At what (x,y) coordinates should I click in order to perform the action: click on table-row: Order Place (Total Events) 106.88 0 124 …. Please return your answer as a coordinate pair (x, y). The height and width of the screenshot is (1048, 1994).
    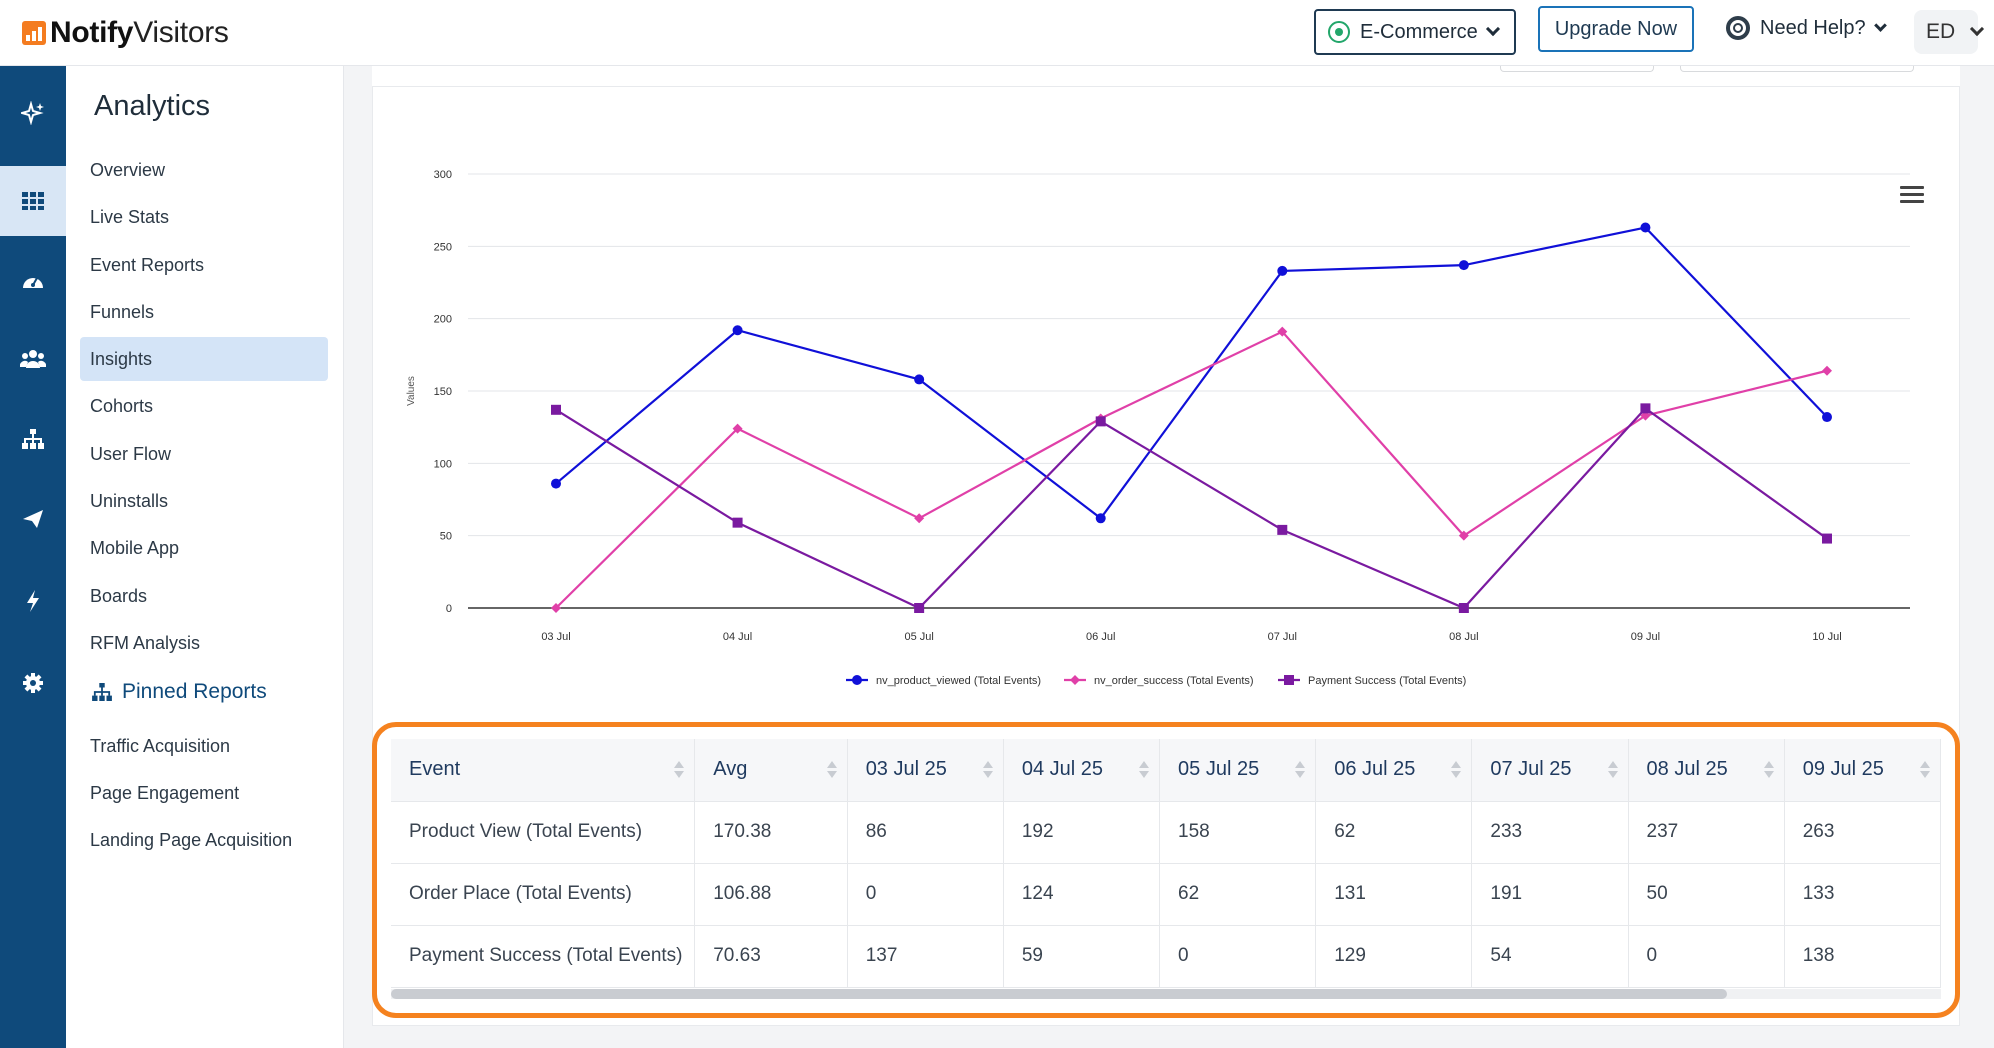
    Looking at the image, I should click on (1166, 894).